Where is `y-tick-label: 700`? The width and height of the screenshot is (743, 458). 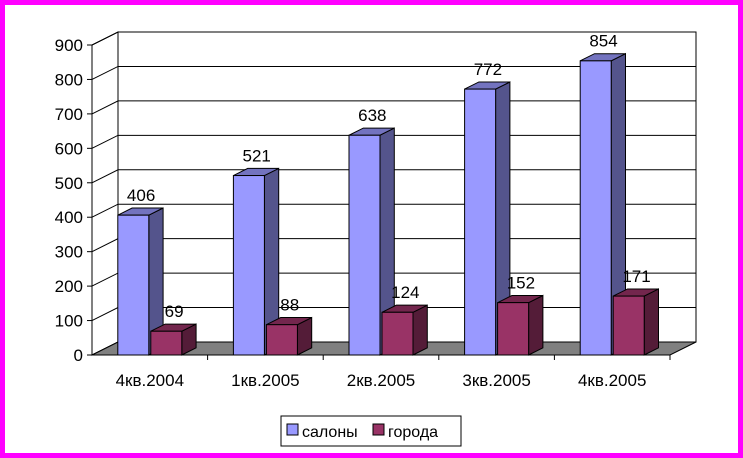 y-tick-label: 700 is located at coordinates (69, 114).